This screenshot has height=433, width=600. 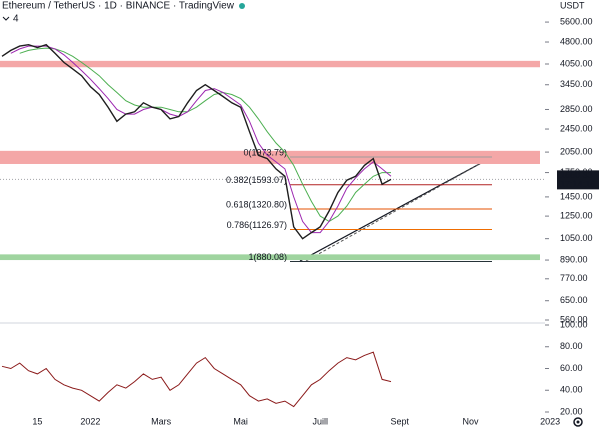 What do you see at coordinates (574, 319) in the screenshot?
I see `y-tick-label: 560.00` at bounding box center [574, 319].